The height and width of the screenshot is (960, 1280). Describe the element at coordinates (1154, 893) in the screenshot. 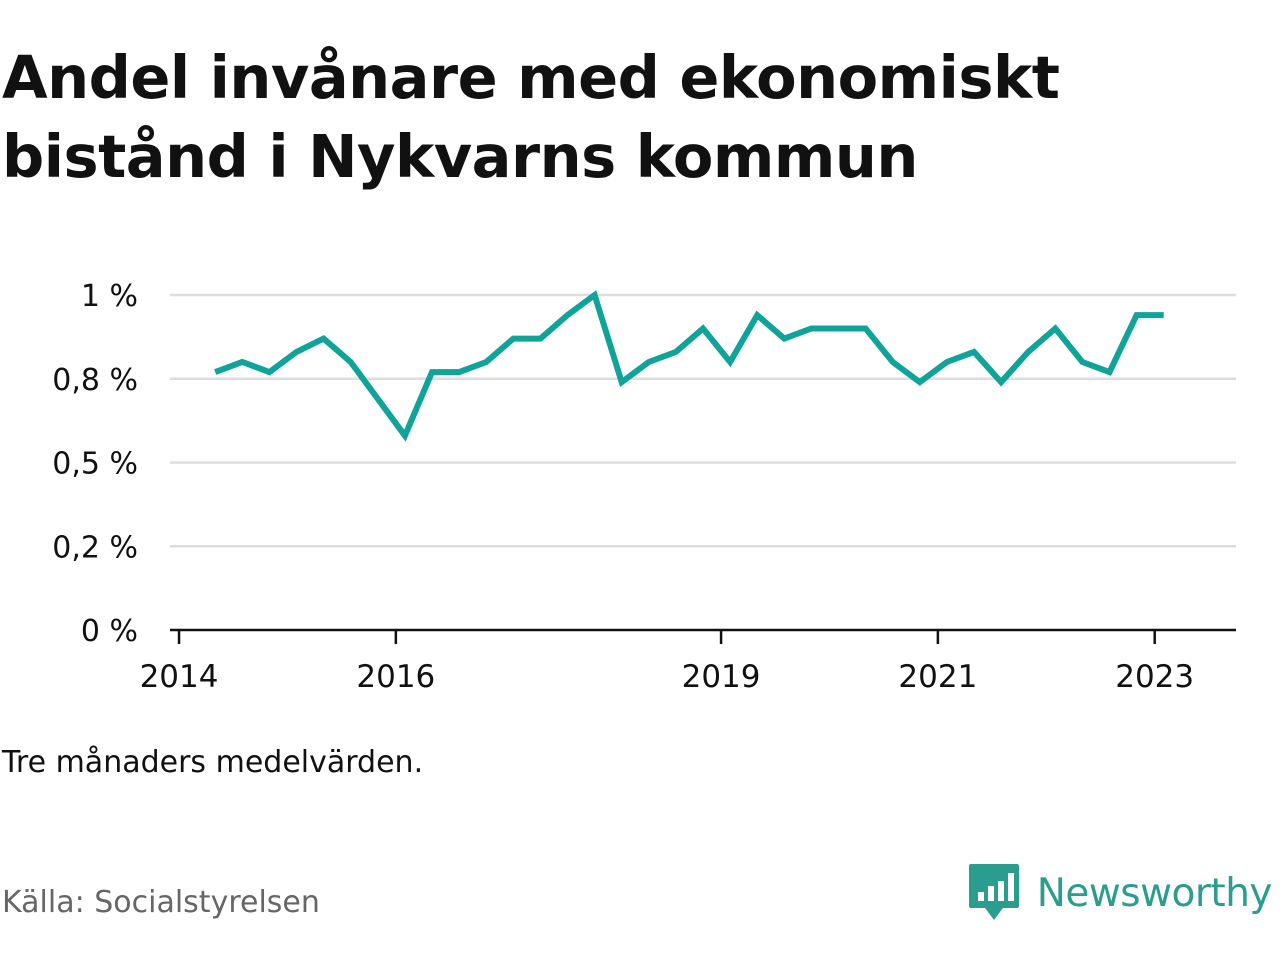

I see `brand-name: Newsworthy` at that location.